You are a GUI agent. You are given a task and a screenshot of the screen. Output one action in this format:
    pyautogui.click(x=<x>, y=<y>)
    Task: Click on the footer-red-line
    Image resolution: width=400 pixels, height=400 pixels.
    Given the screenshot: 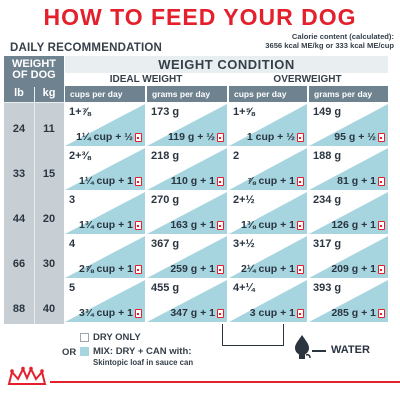 What is the action you would take?
    pyautogui.click(x=225, y=382)
    